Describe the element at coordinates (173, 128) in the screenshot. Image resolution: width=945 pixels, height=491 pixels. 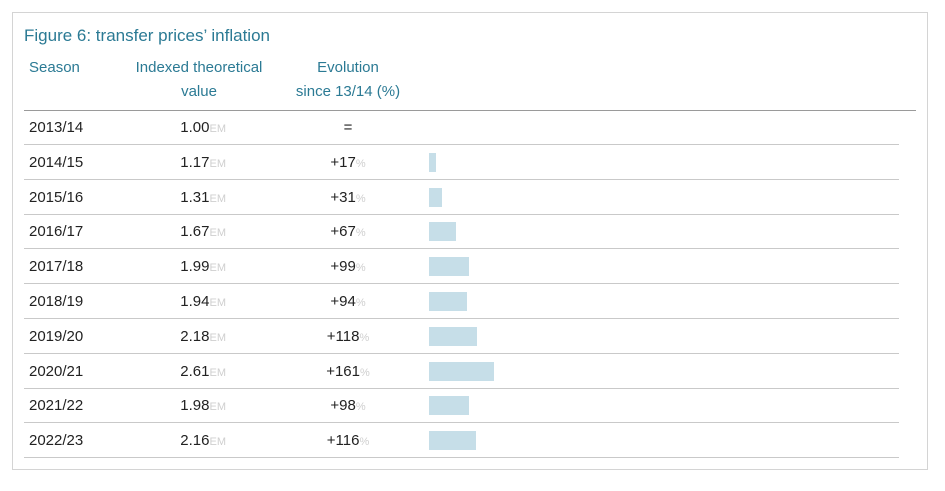
I see `value-cell: 1.00EM` at that location.